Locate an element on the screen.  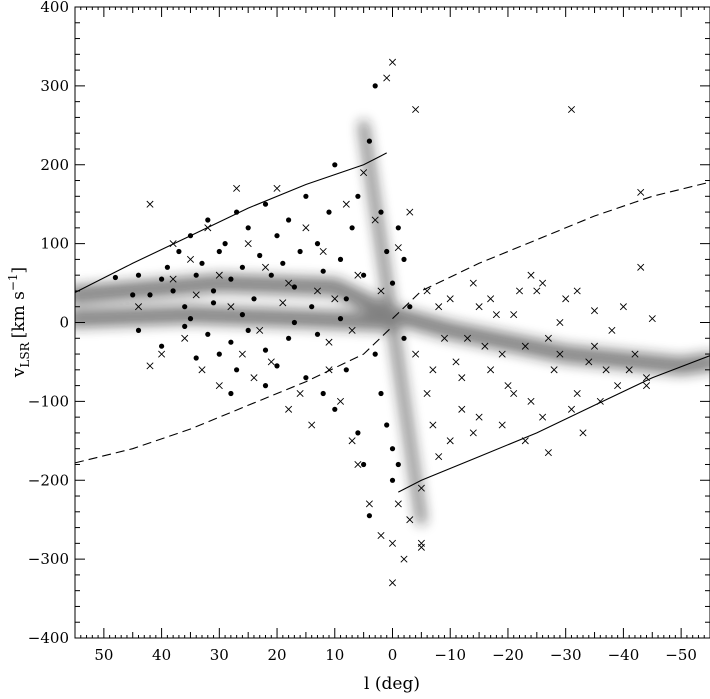
y-tick-label: −300 is located at coordinates (48, 559).